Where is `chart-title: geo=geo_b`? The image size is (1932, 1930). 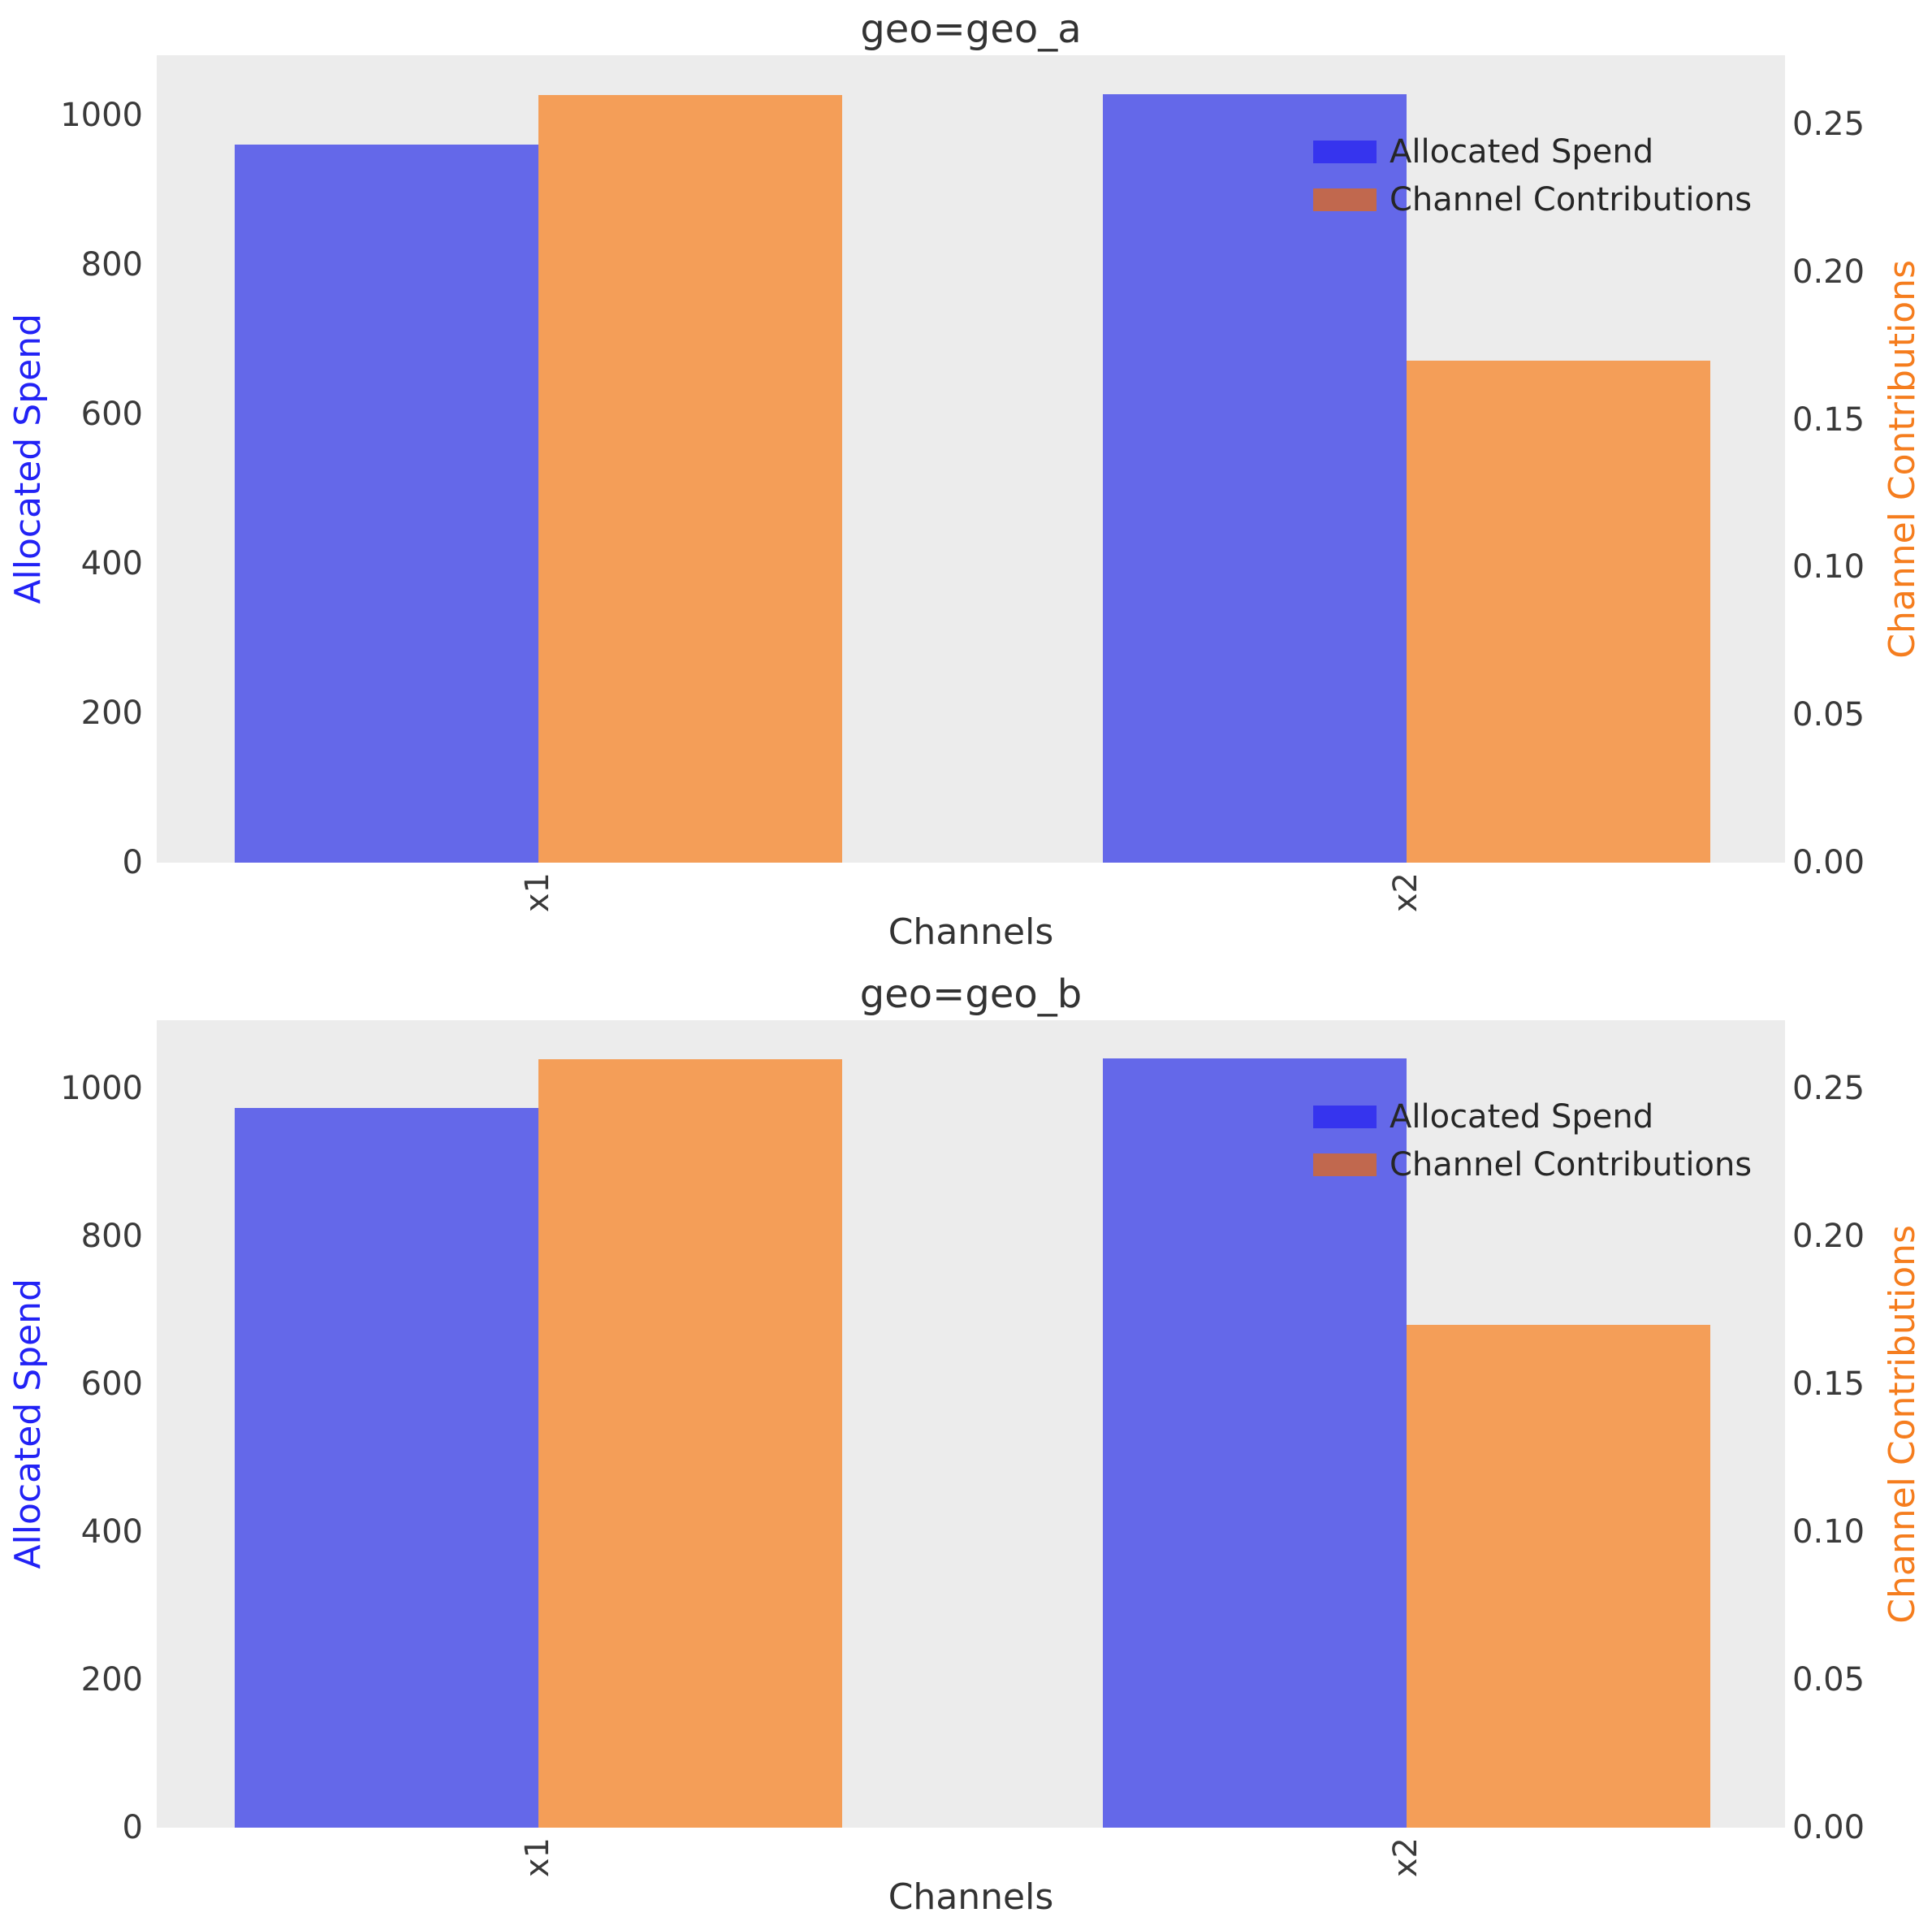 chart-title: geo=geo_b is located at coordinates (971, 994).